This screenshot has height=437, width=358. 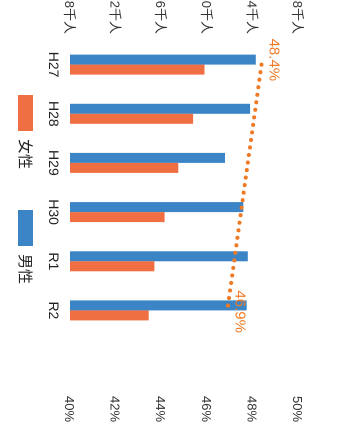 What do you see at coordinates (54, 163) in the screenshot?
I see `category-label-H29: H29` at bounding box center [54, 163].